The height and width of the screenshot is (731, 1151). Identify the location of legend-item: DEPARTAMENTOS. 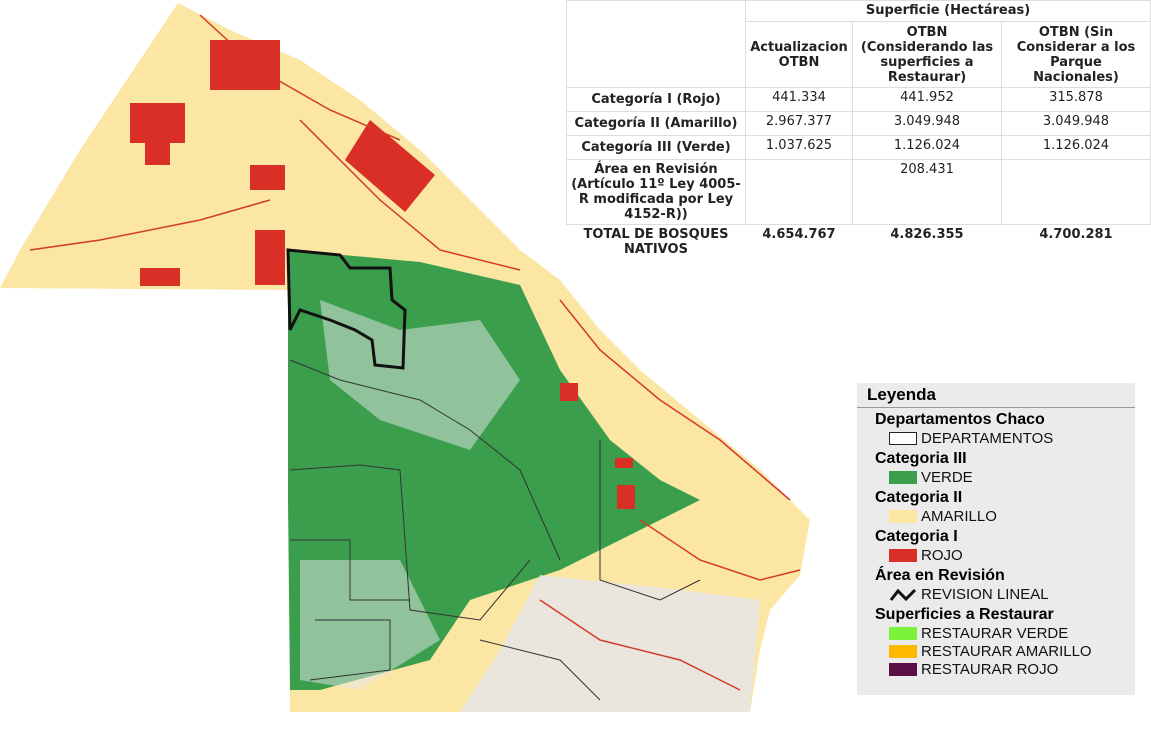
(1012, 438).